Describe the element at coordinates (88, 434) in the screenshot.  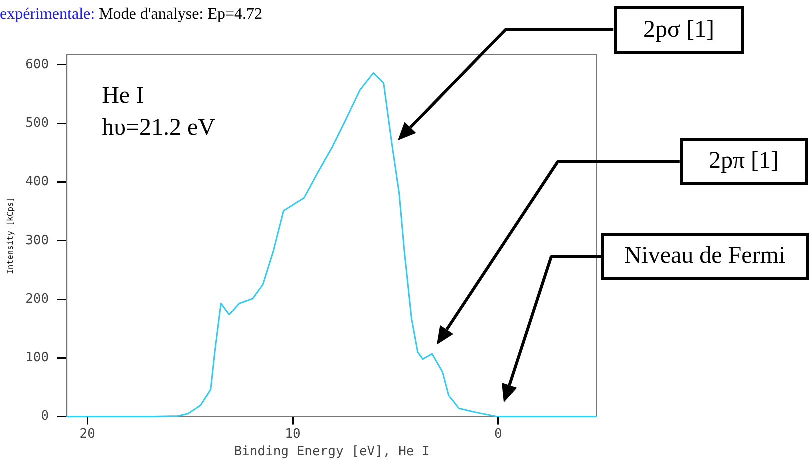
I see `x-tick-label: 20` at that location.